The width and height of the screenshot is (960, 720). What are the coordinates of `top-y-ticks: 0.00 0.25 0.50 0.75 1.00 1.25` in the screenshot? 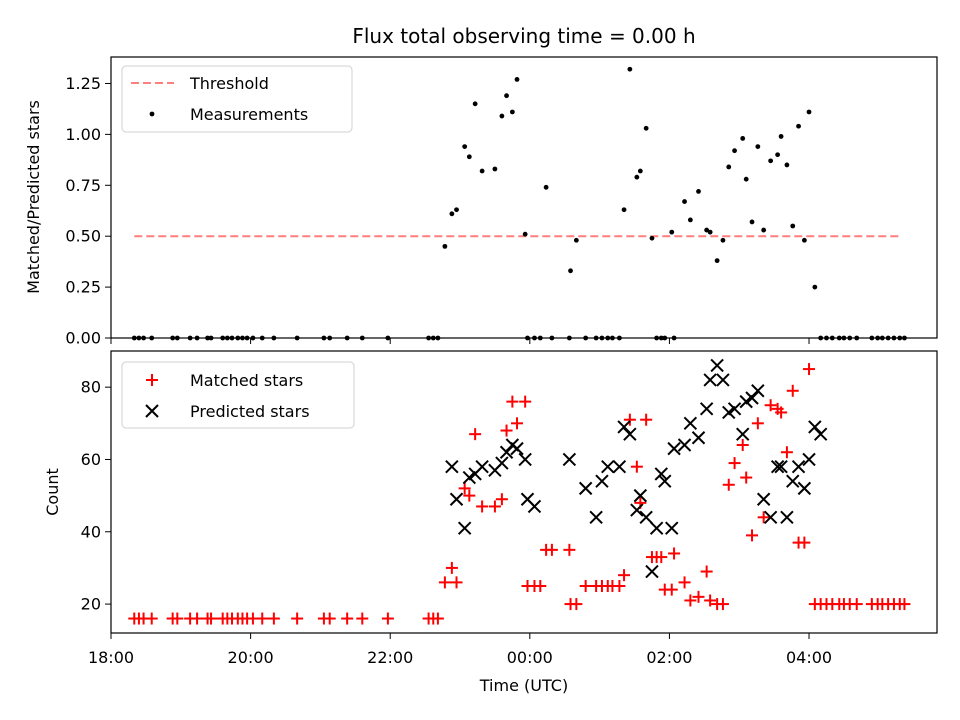 It's located at (88, 211).